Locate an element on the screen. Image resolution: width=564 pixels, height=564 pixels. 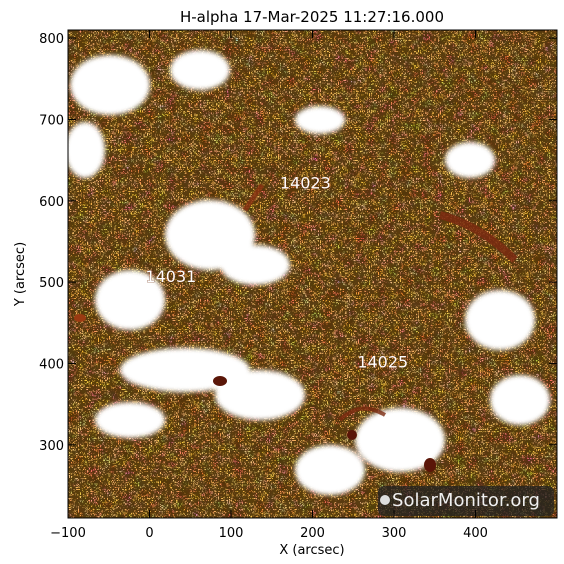
x-tick-label: 300 is located at coordinates (394, 533).